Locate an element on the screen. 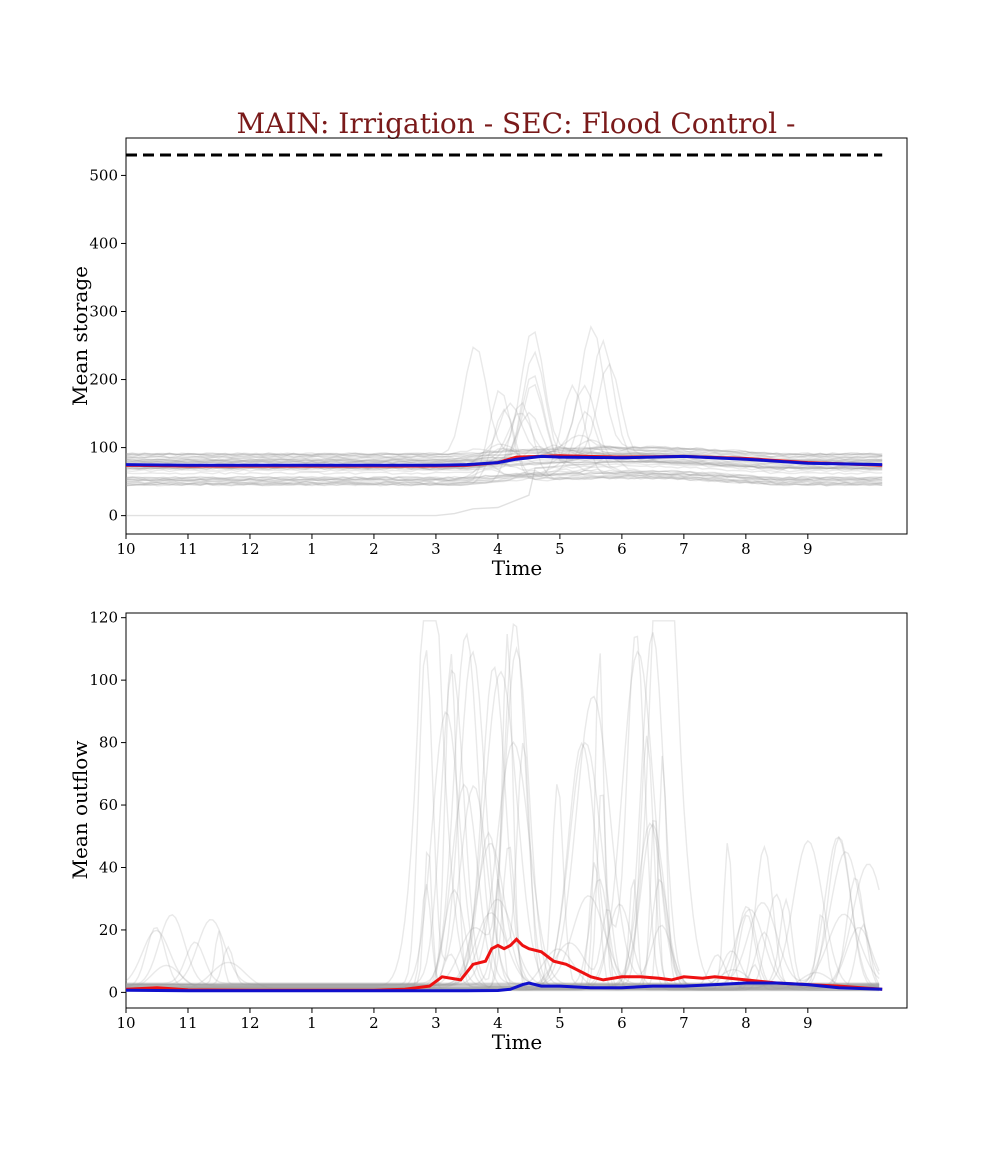 This screenshot has width=1008, height=1152. outflow-x-tick-label: 12 is located at coordinates (249, 1023).